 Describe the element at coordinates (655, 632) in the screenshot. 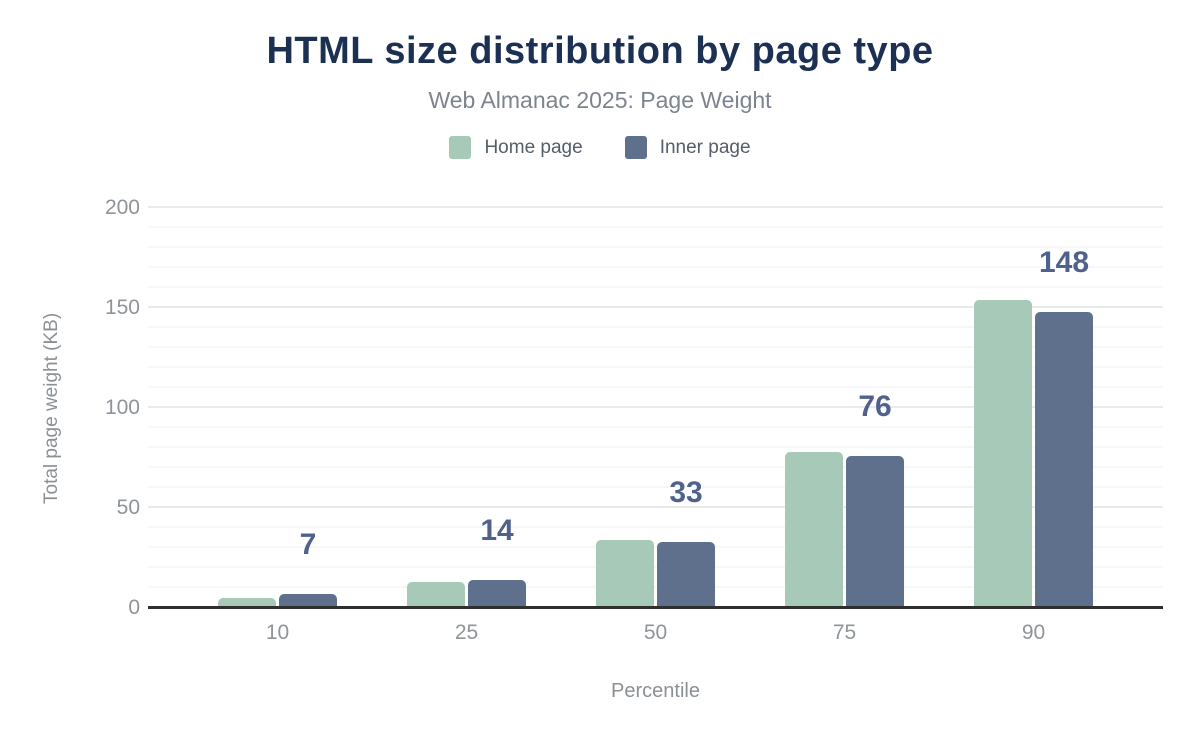

I see `x-tick-label: 50` at that location.